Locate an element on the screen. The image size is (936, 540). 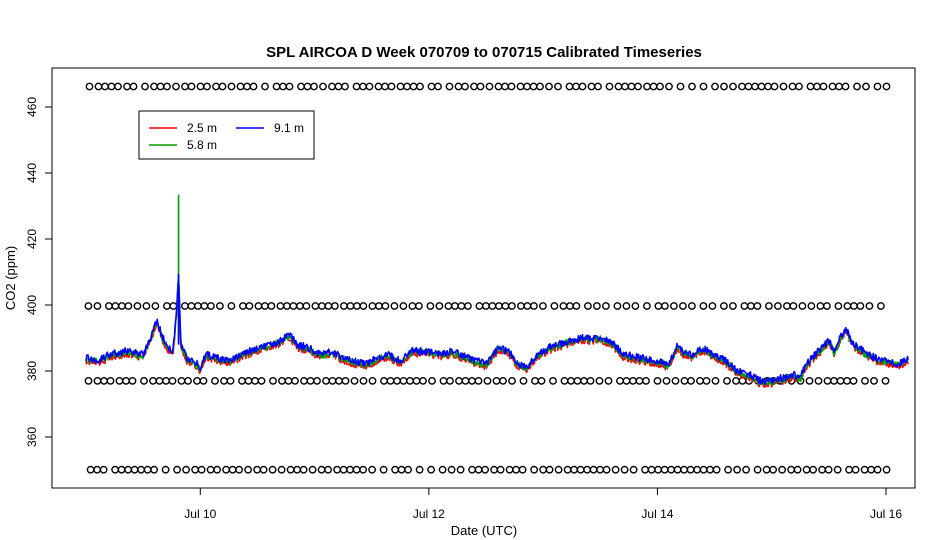
y-axis-label: CO2 (ppm) is located at coordinates (10, 278).